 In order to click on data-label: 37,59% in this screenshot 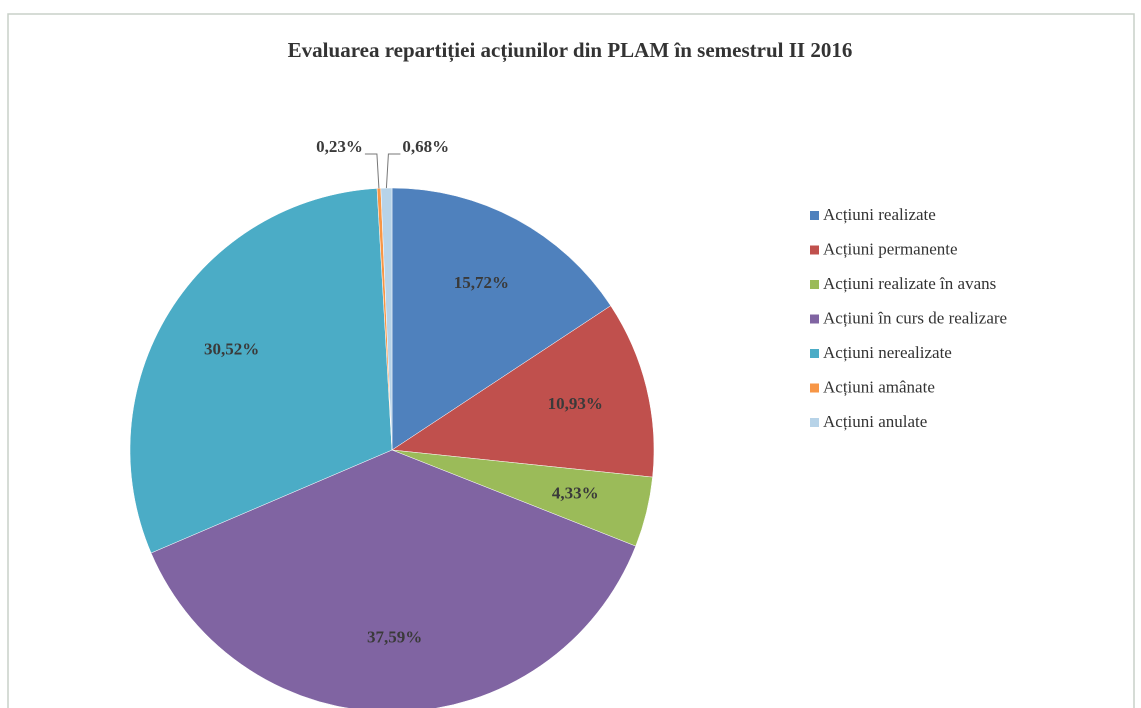, I will do `click(394, 637)`.